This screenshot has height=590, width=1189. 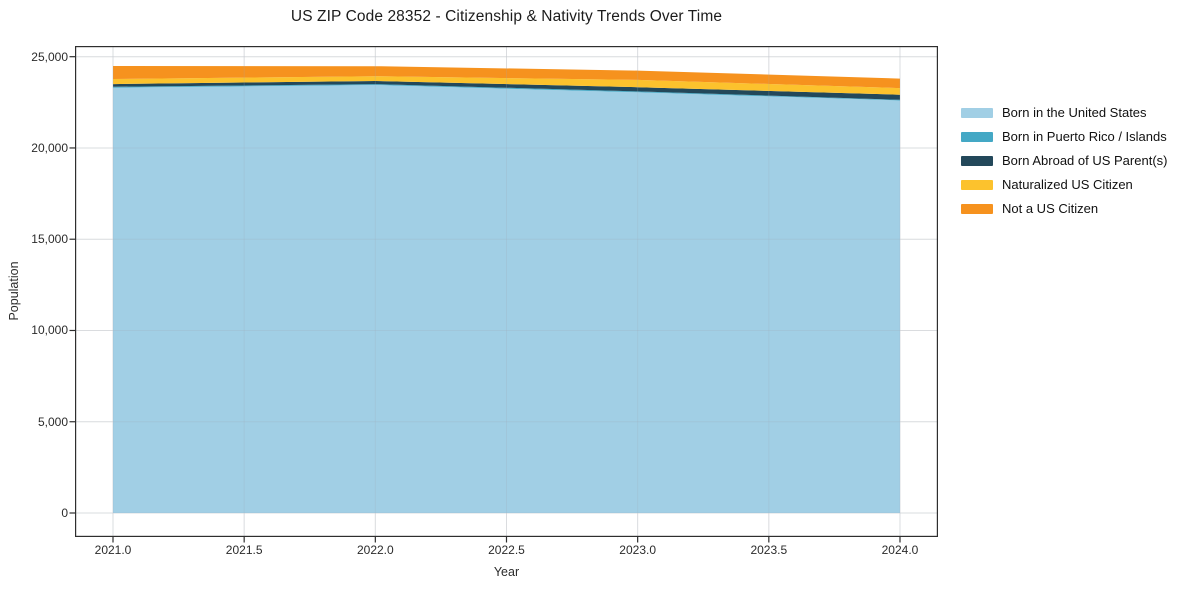 I want to click on x-tick-label: 2021.0, so click(x=113, y=550).